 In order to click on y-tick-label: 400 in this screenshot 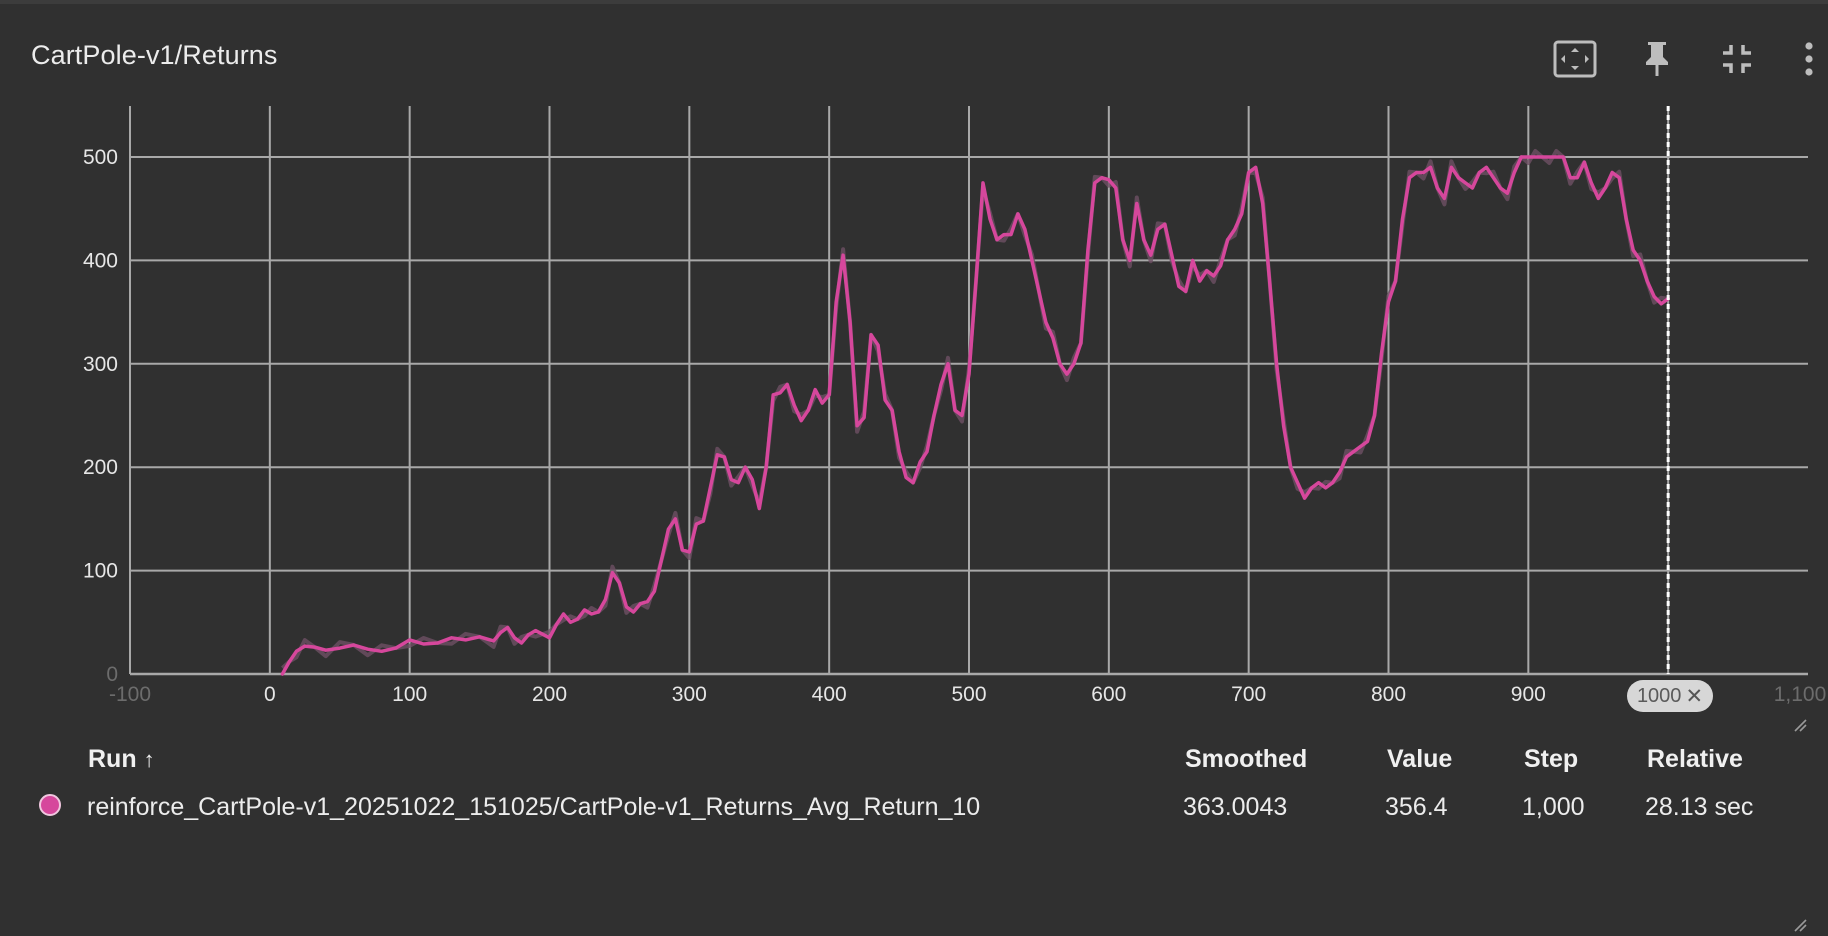, I will do `click(100, 260)`.